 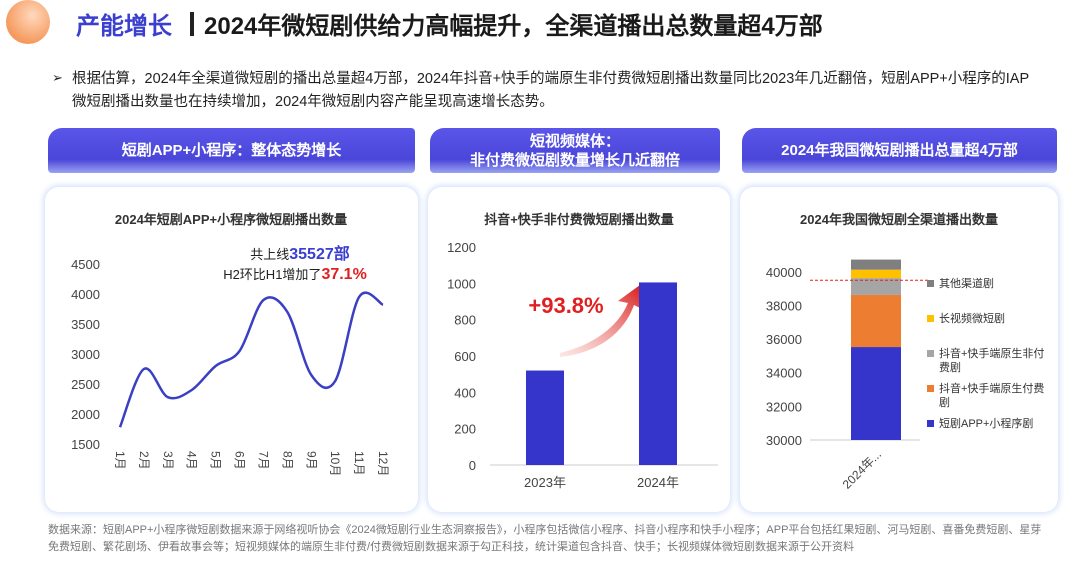 I want to click on legend-label: 抖音+快手端原生付费剧, so click(x=992, y=396).